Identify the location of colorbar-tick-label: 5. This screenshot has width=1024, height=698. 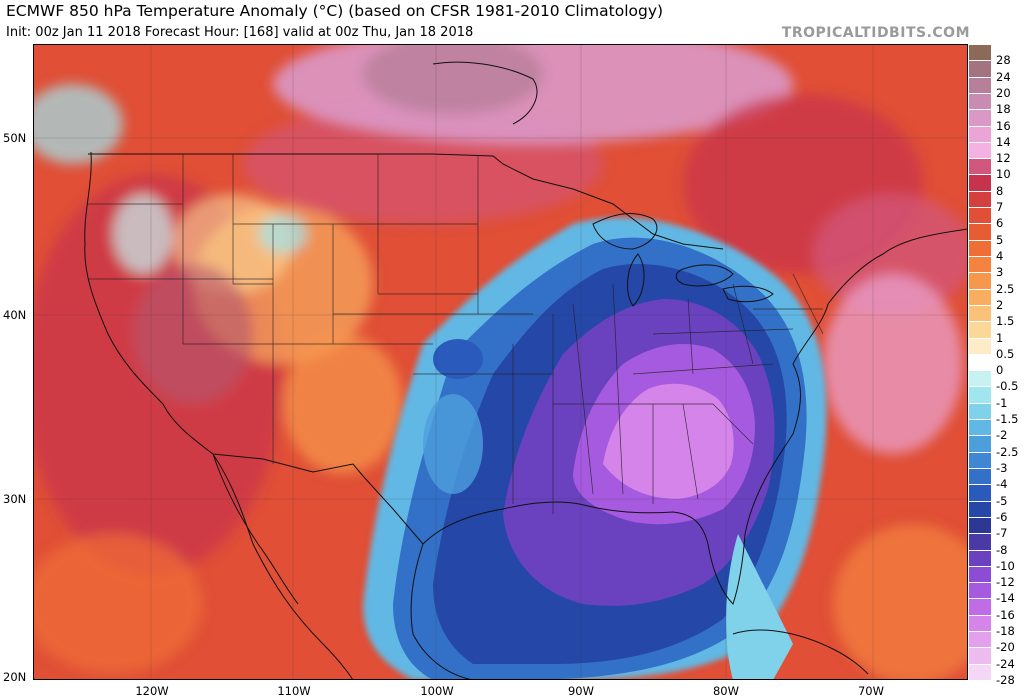
(1000, 239).